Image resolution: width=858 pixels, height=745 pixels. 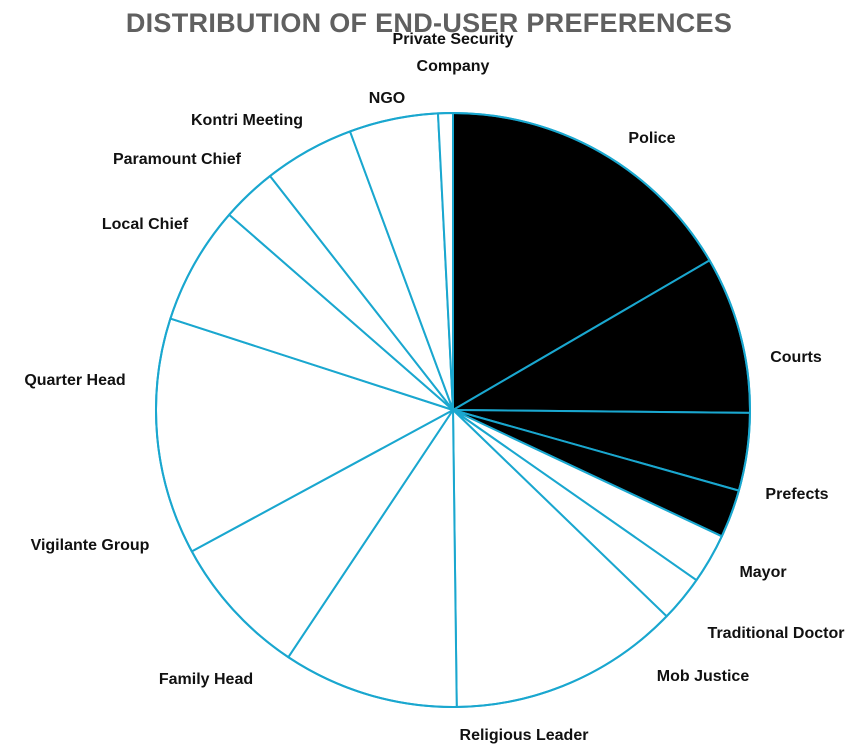 I want to click on label-quarter-head: Quarter Head, so click(x=74, y=380).